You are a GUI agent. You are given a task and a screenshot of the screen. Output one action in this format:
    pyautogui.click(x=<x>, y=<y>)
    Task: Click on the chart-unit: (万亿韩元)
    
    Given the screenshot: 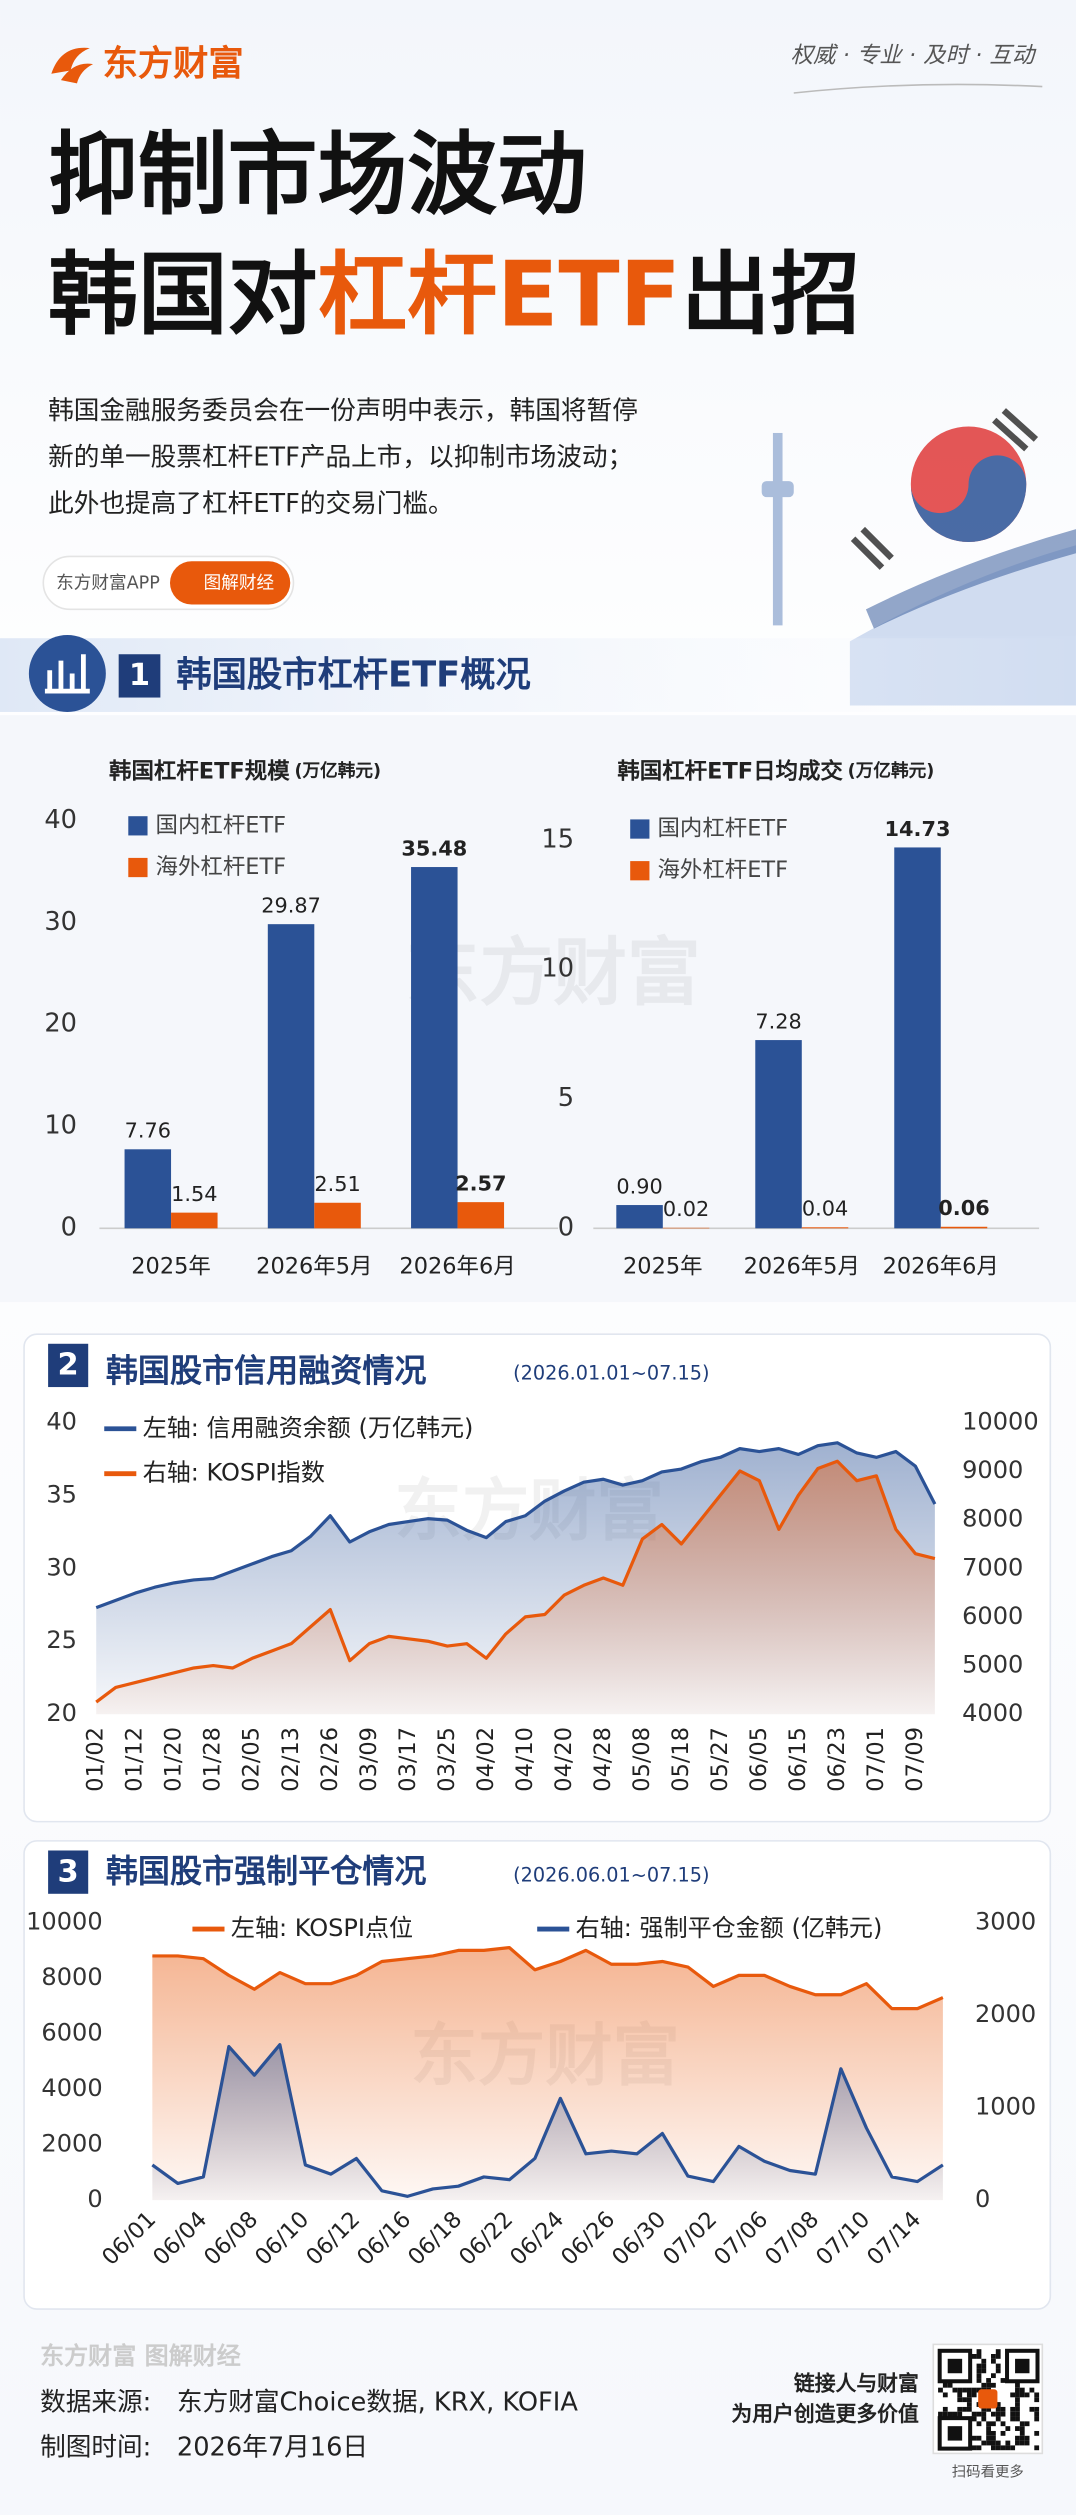 What is the action you would take?
    pyautogui.click(x=891, y=770)
    